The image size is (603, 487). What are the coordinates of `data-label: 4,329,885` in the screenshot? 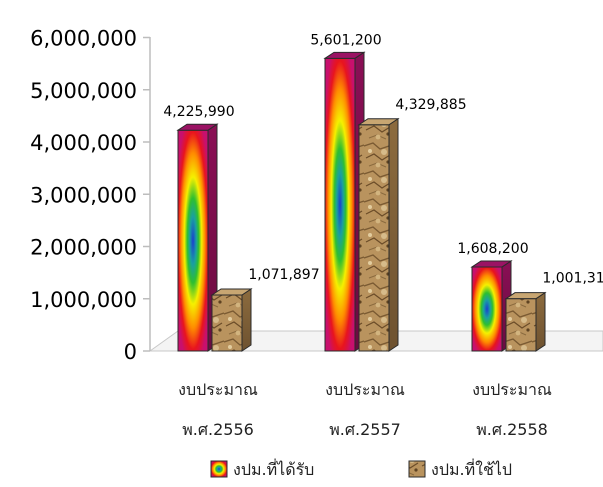 It's located at (430, 105).